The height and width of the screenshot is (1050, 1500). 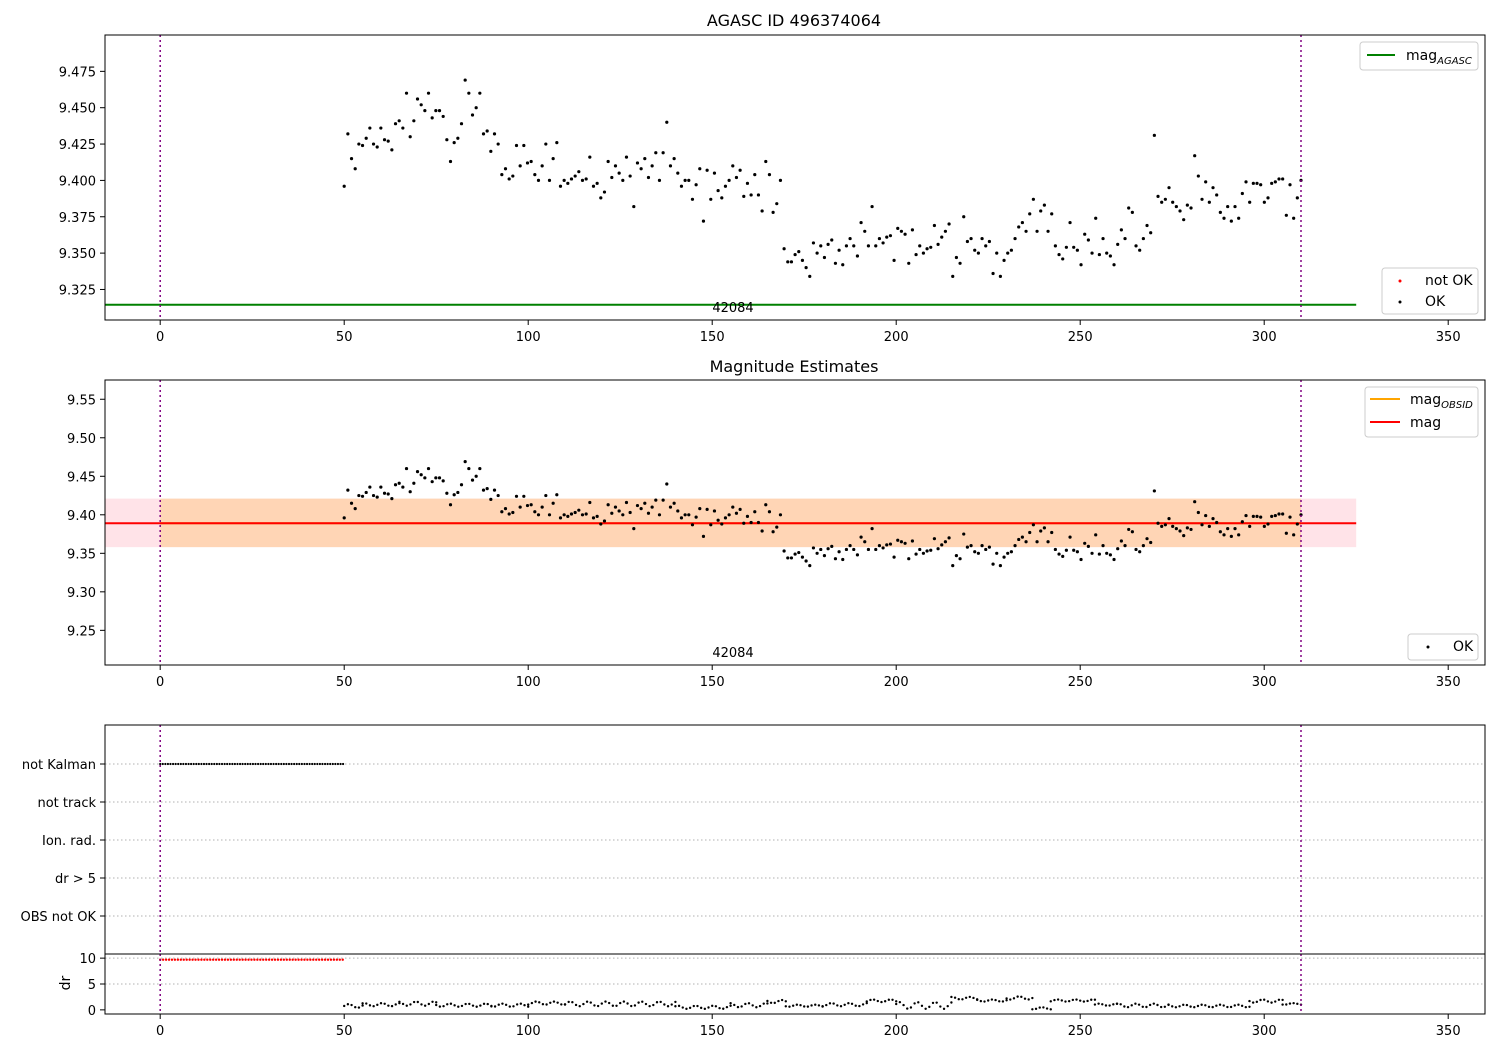 I want to click on y-tick-label: 9.35, so click(x=81, y=554).